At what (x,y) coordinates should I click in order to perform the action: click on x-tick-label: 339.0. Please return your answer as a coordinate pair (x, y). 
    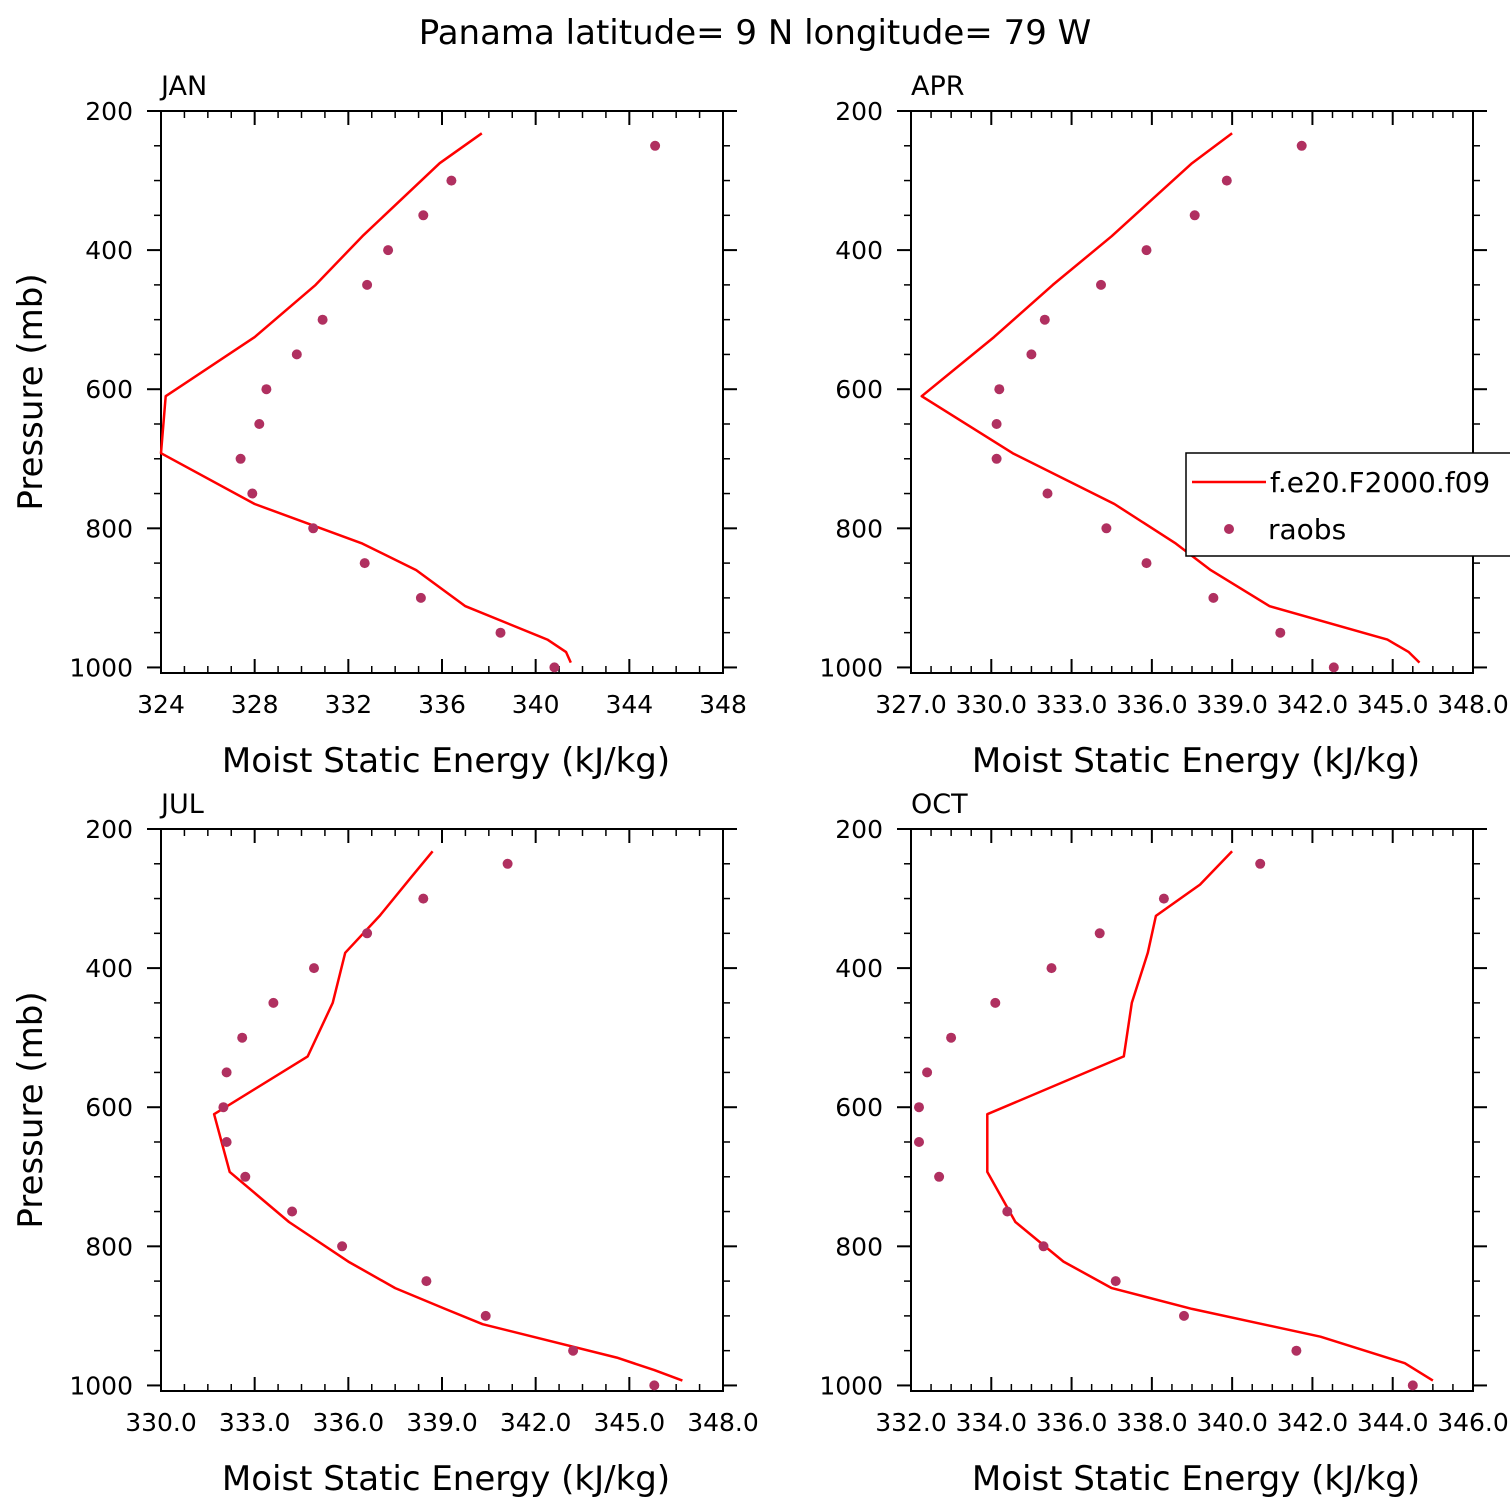
    Looking at the image, I should click on (1232, 704).